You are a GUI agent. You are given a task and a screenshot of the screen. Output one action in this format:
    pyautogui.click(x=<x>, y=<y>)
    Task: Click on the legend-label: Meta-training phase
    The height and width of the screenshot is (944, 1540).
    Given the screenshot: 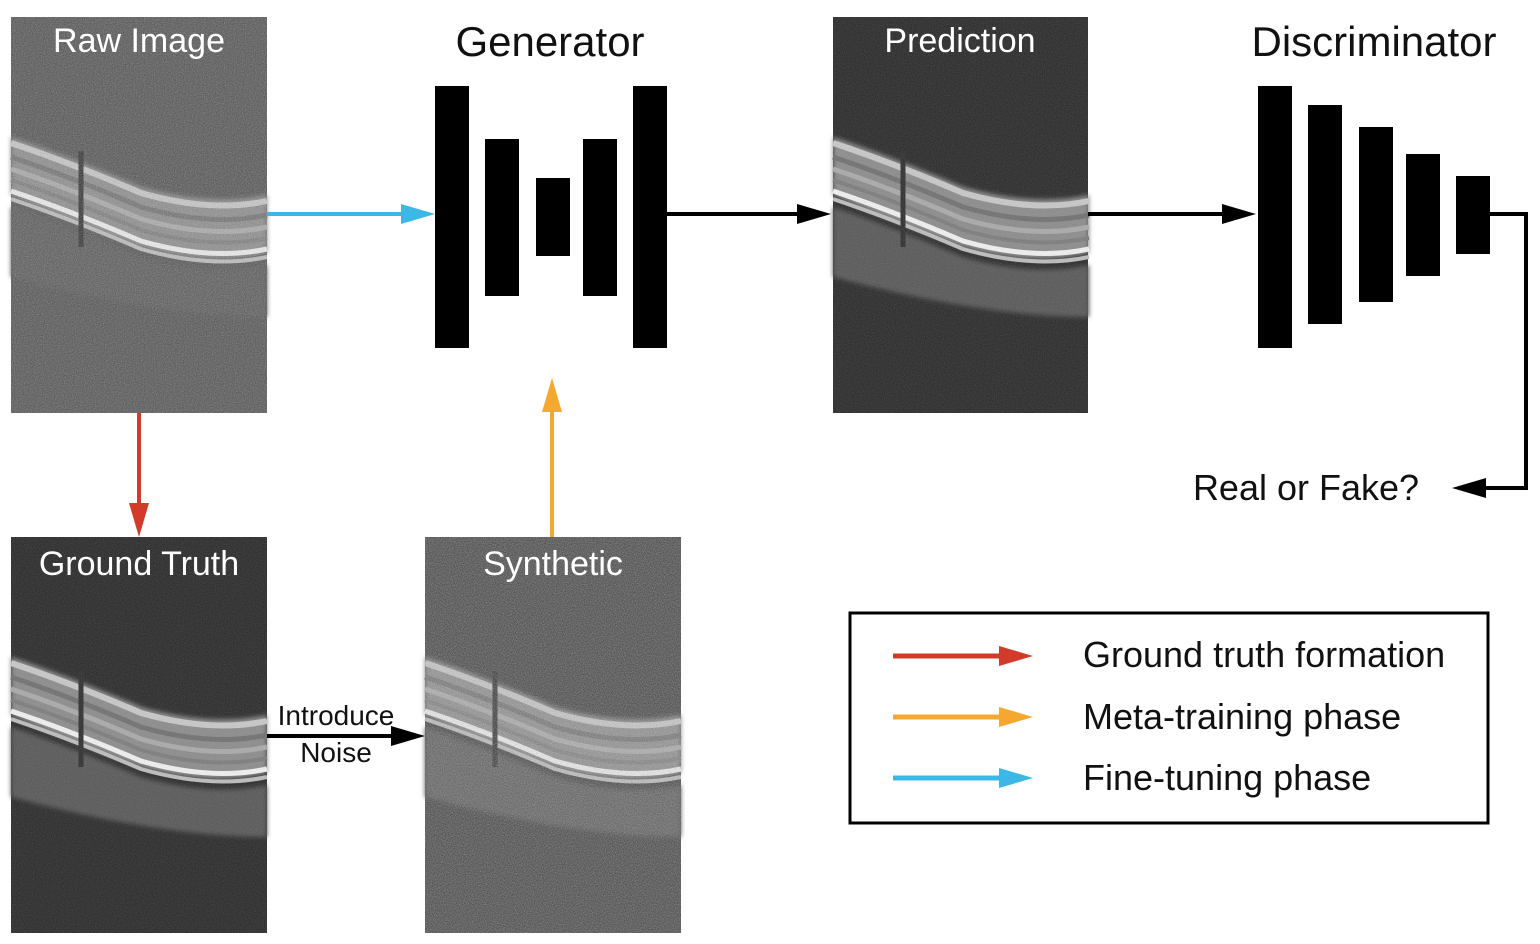 What is the action you would take?
    pyautogui.click(x=1242, y=716)
    